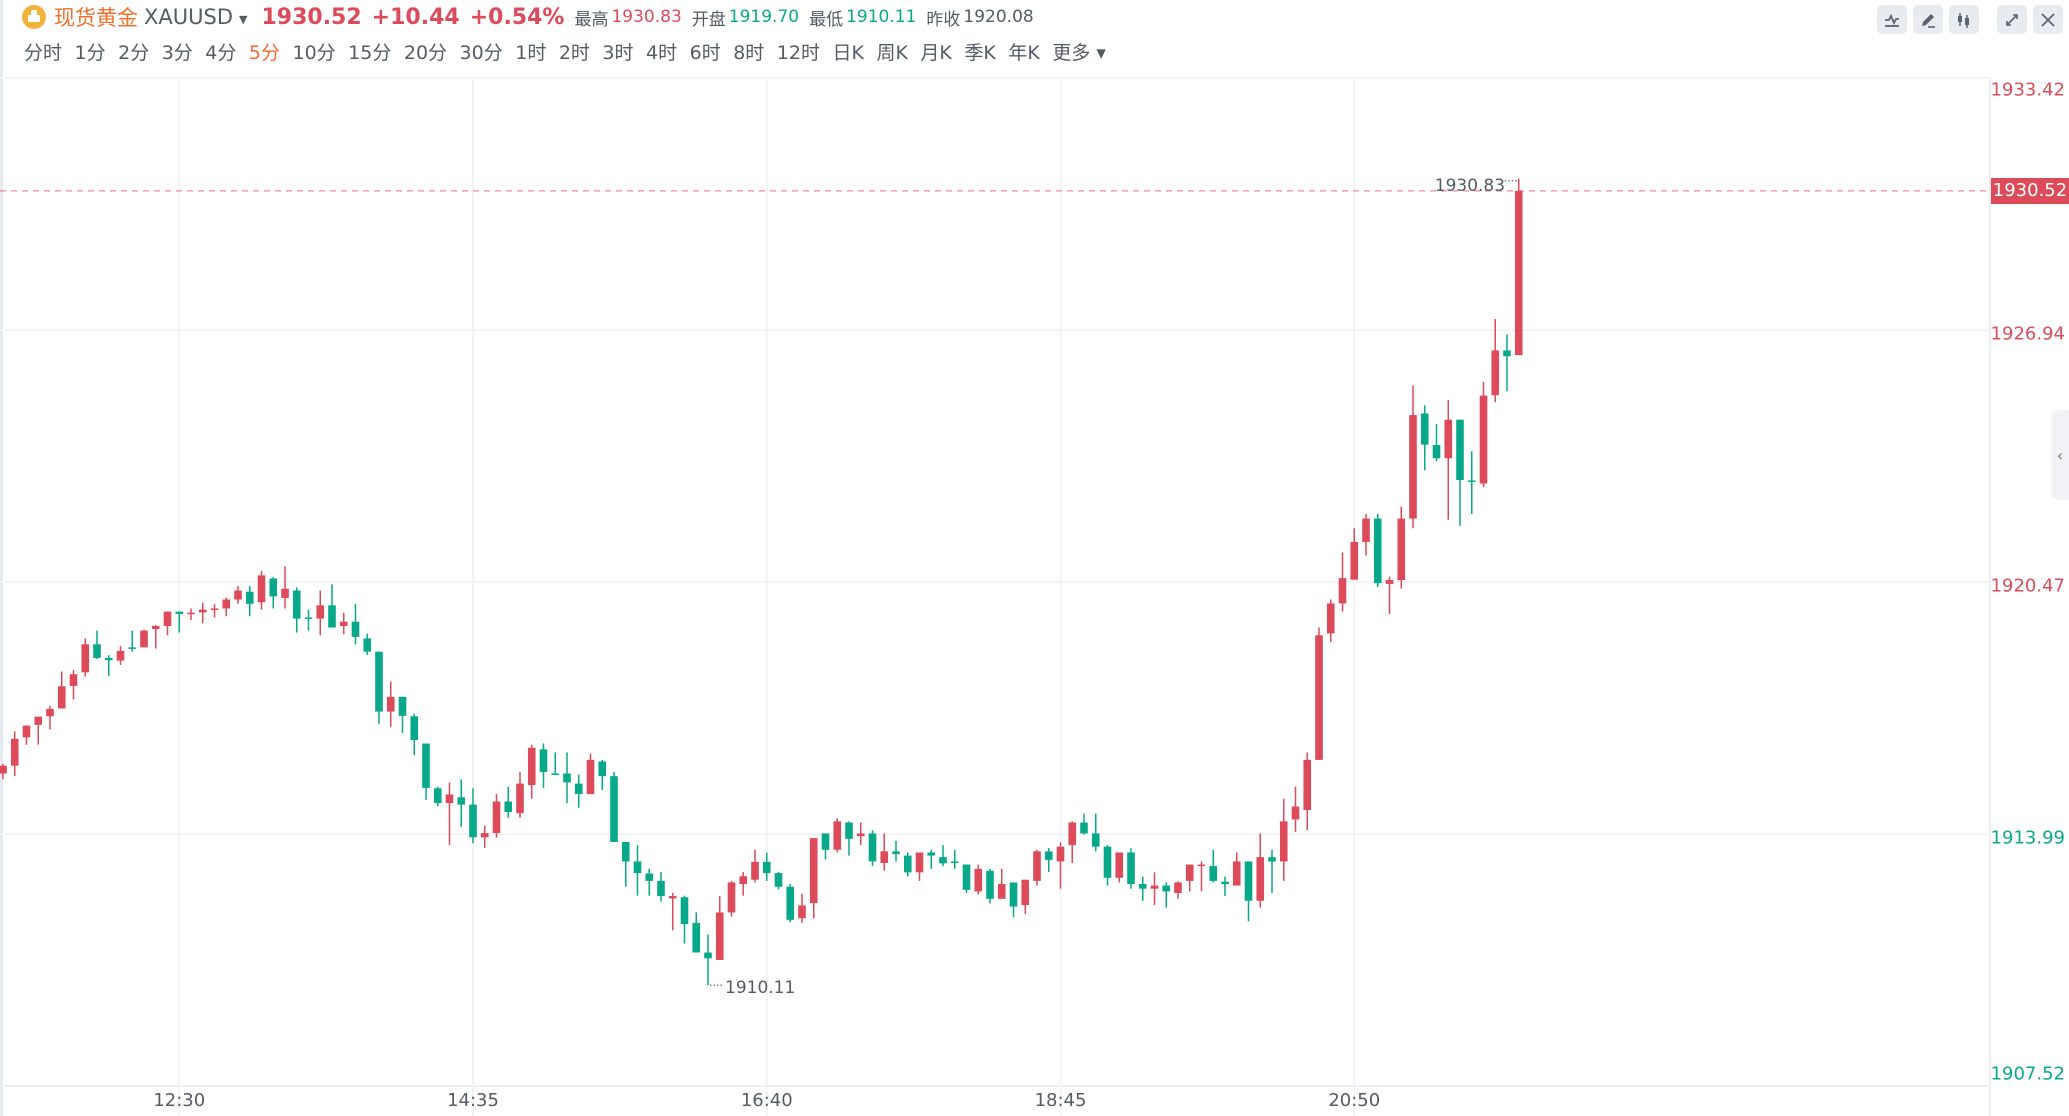 The image size is (2069, 1116). What do you see at coordinates (43, 53) in the screenshot?
I see `period-tab: 分时` at bounding box center [43, 53].